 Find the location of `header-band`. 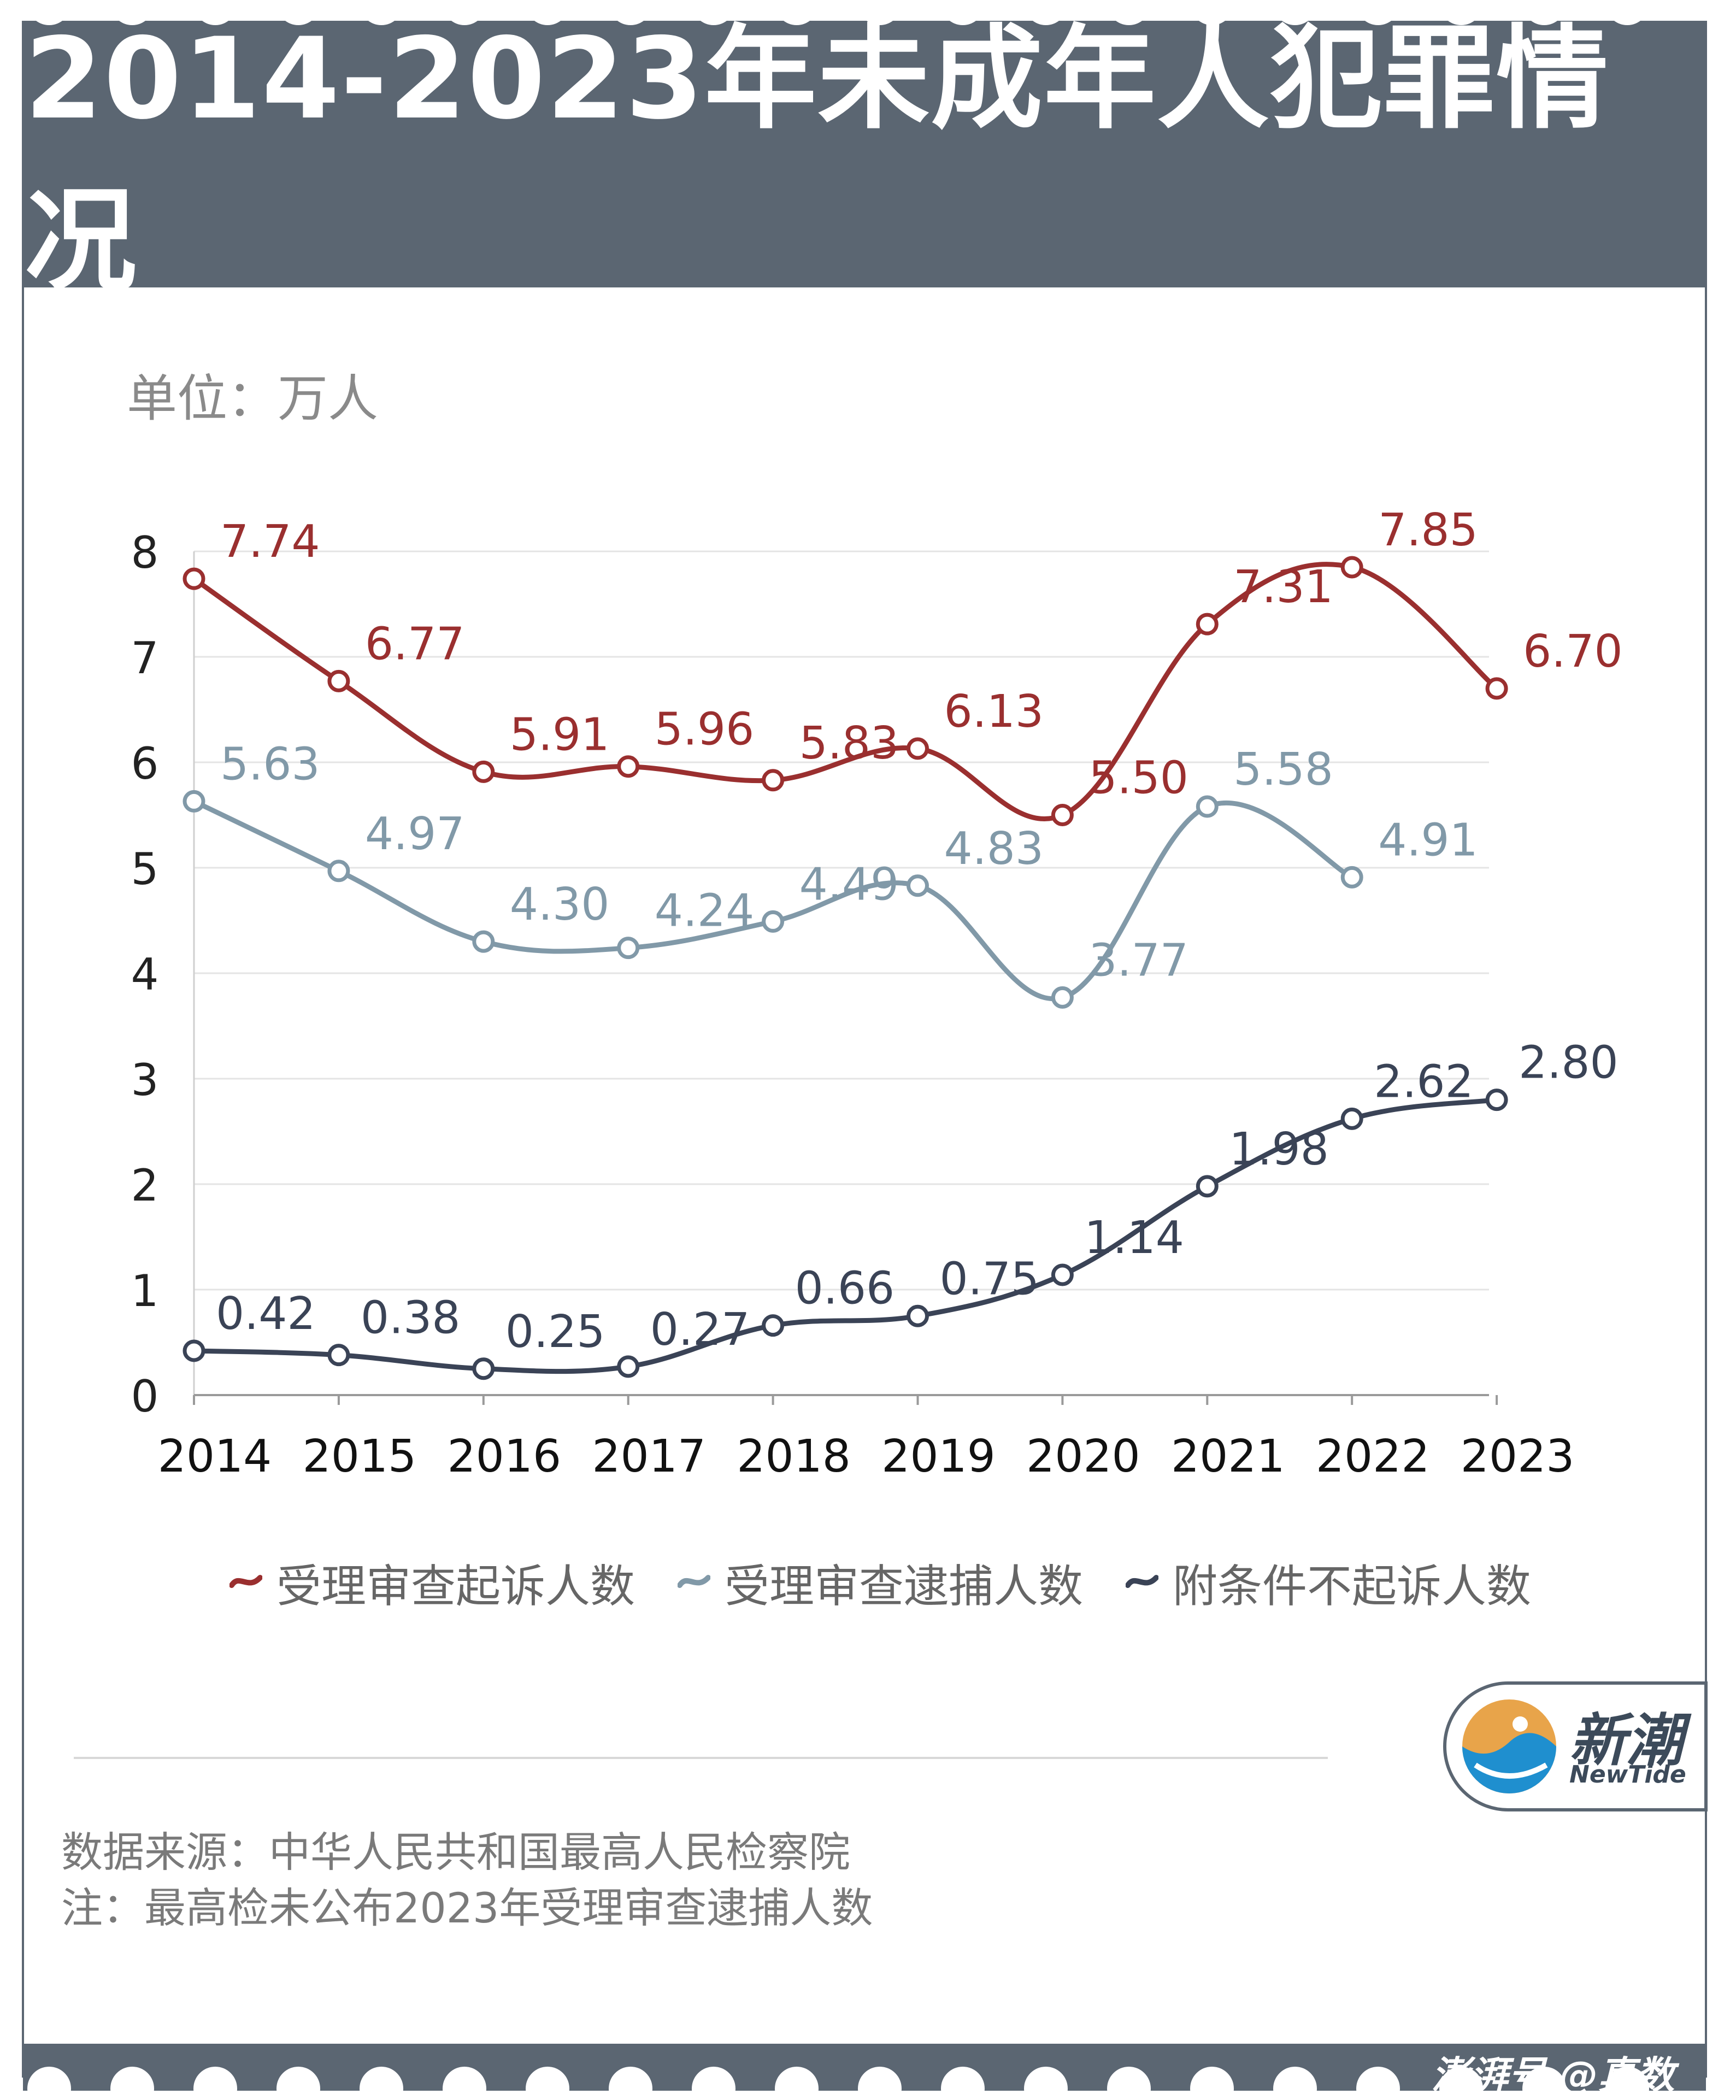

header-band is located at coordinates (864, 155).